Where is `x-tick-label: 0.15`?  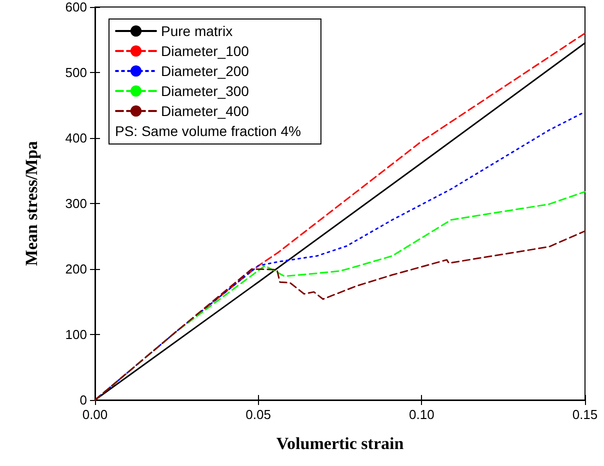
x-tick-label: 0.15 is located at coordinates (585, 414).